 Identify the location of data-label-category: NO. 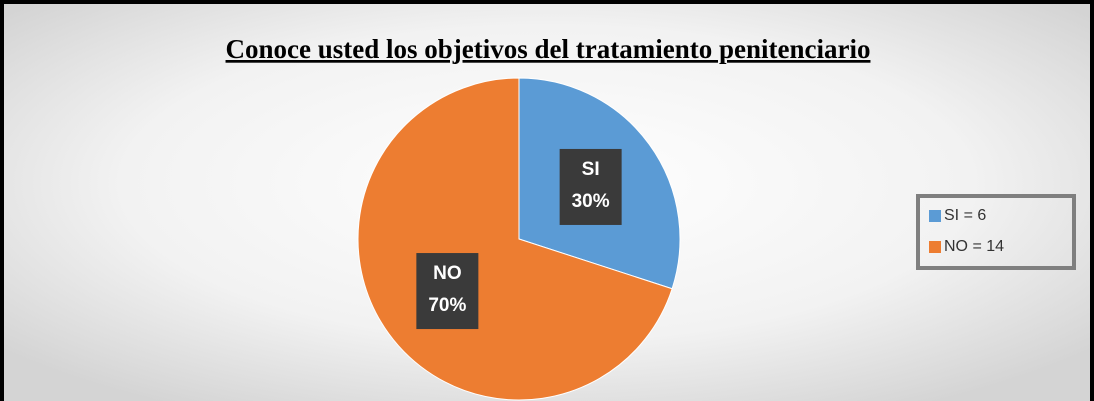
(447, 273).